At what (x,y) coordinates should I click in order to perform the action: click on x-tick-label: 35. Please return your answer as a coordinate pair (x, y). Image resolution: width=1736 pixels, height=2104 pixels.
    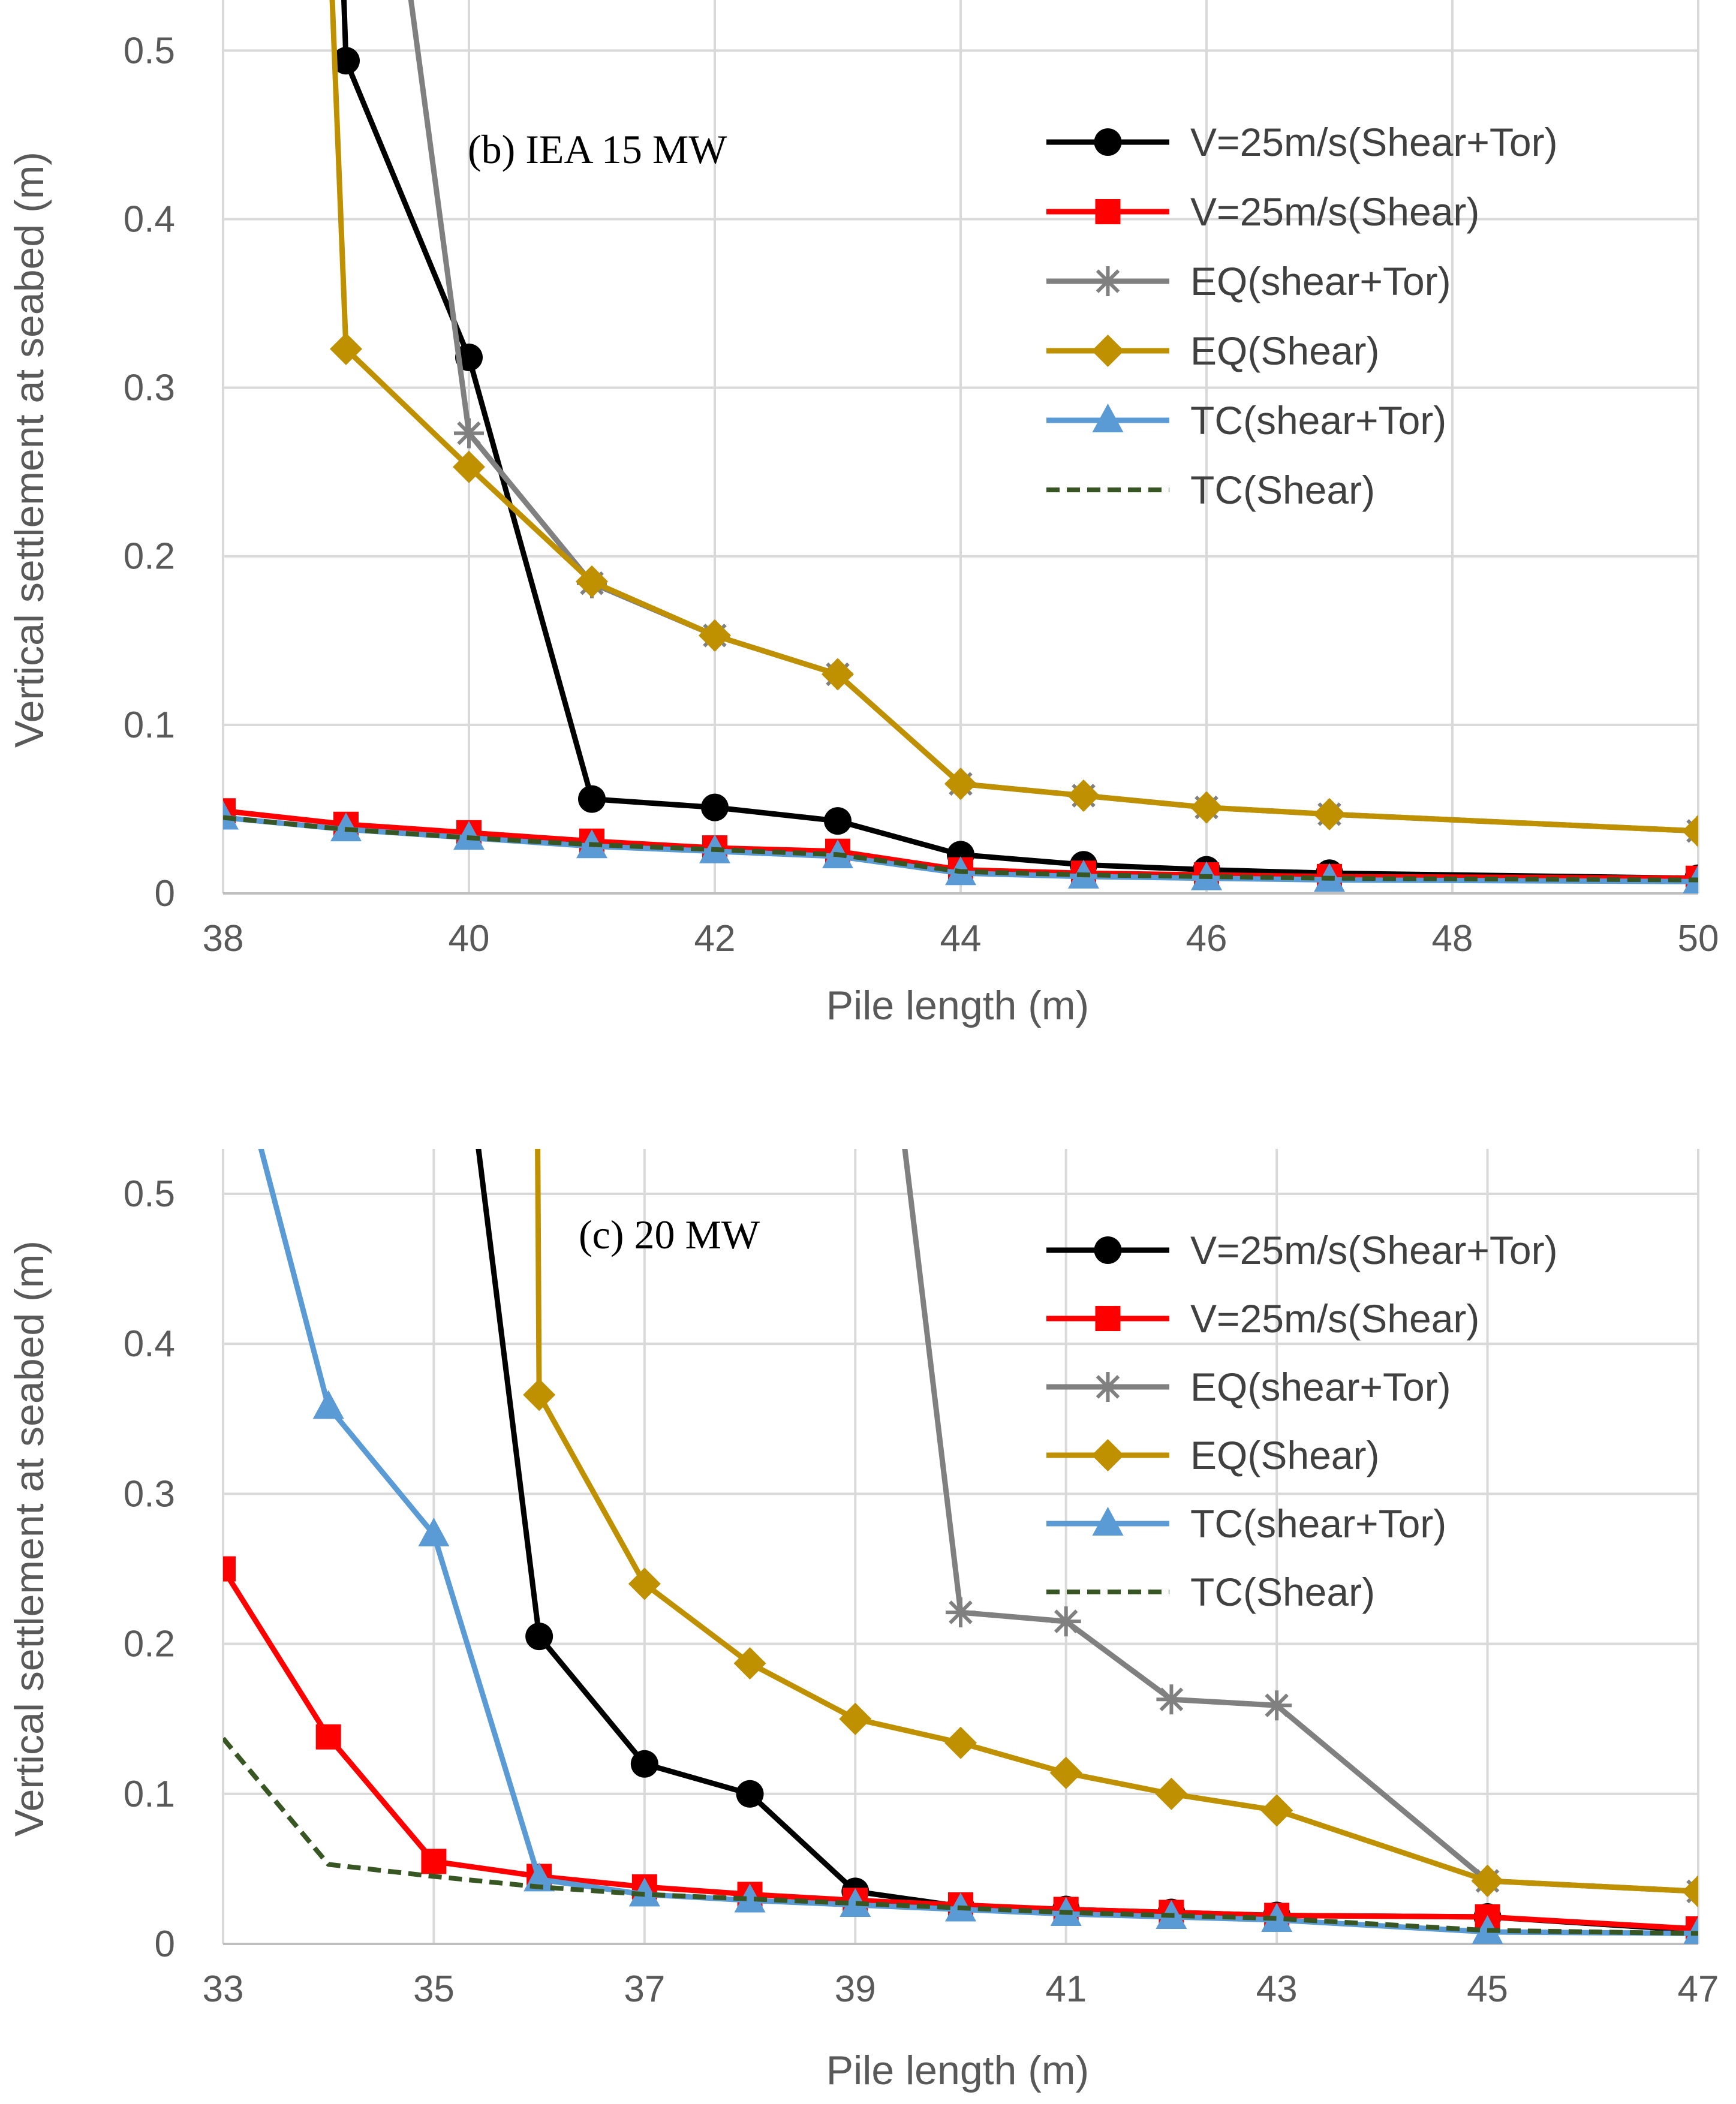
    Looking at the image, I should click on (434, 1989).